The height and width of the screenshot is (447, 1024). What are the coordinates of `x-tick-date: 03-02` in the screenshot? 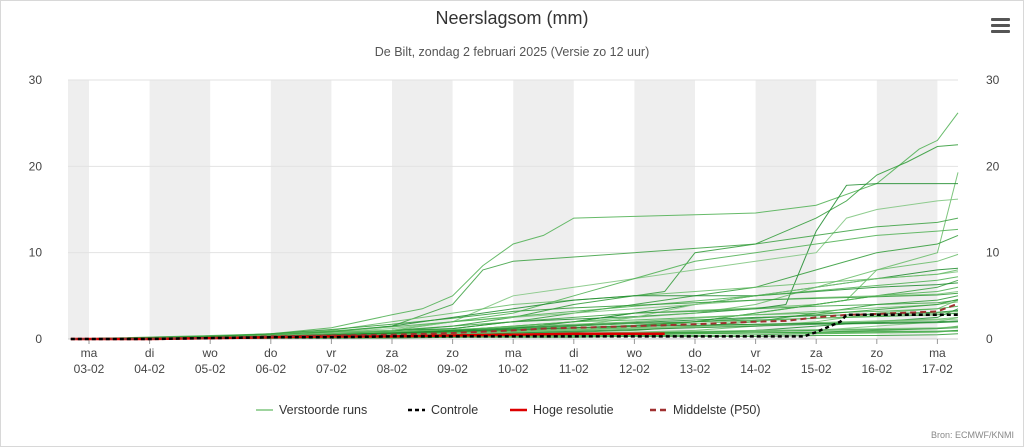 It's located at (89, 369).